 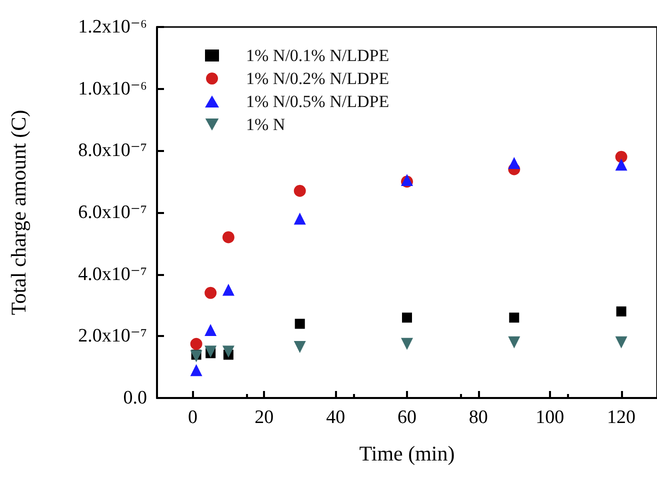 What do you see at coordinates (112, 27) in the screenshot?
I see `y-tick-label: 1.2x10⁻⁶` at bounding box center [112, 27].